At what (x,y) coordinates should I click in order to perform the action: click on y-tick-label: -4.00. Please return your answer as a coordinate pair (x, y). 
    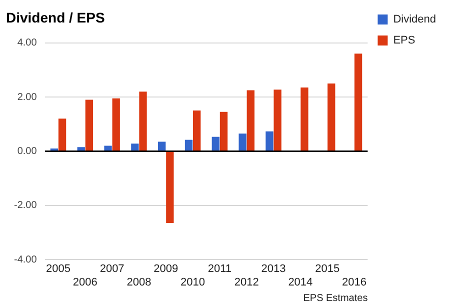
    Looking at the image, I should click on (26, 260).